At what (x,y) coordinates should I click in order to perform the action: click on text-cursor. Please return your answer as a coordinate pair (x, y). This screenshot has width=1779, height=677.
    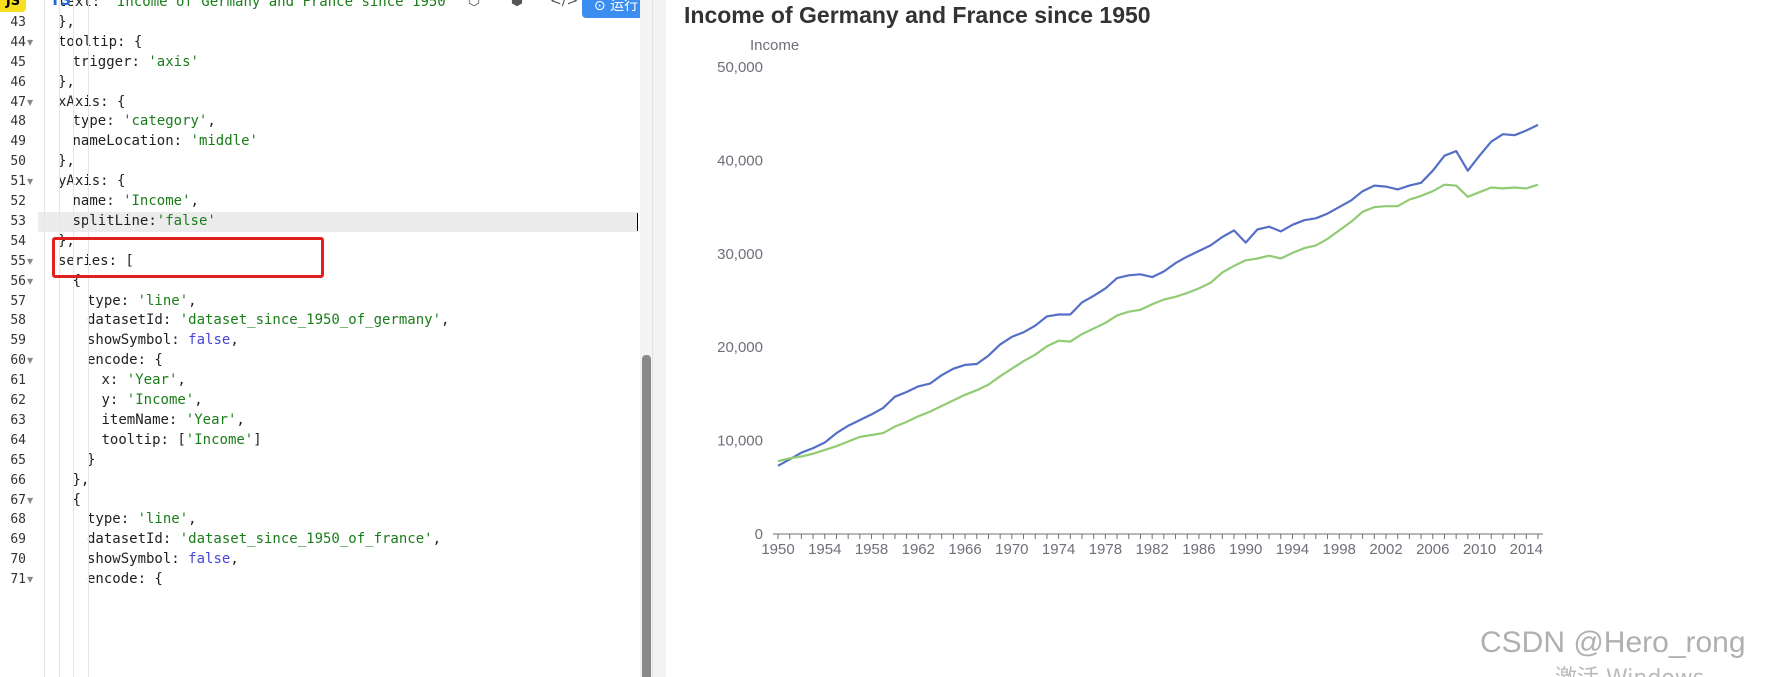
    Looking at the image, I should click on (637, 221).